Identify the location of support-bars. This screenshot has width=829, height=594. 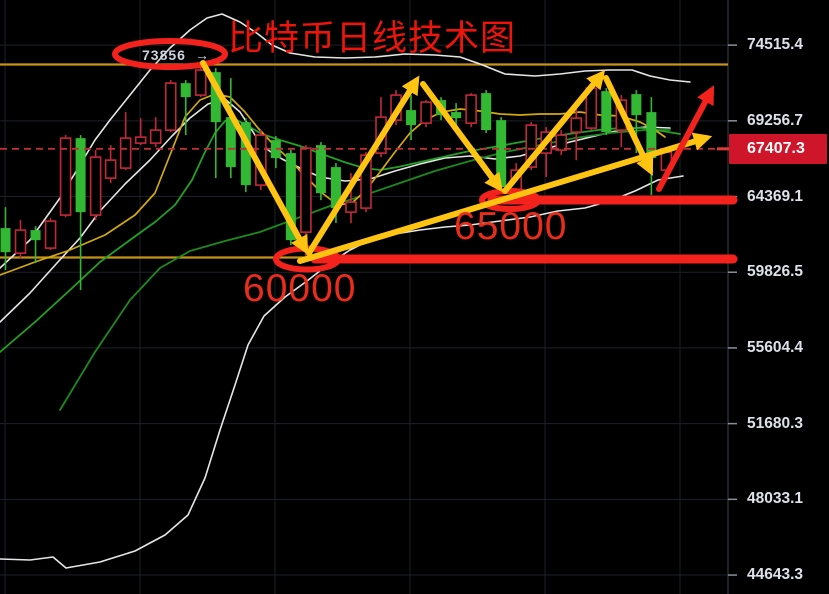
(524, 229).